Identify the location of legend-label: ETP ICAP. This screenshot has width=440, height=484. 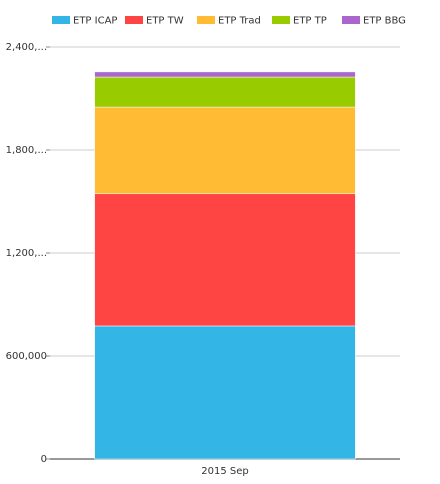
(95, 21).